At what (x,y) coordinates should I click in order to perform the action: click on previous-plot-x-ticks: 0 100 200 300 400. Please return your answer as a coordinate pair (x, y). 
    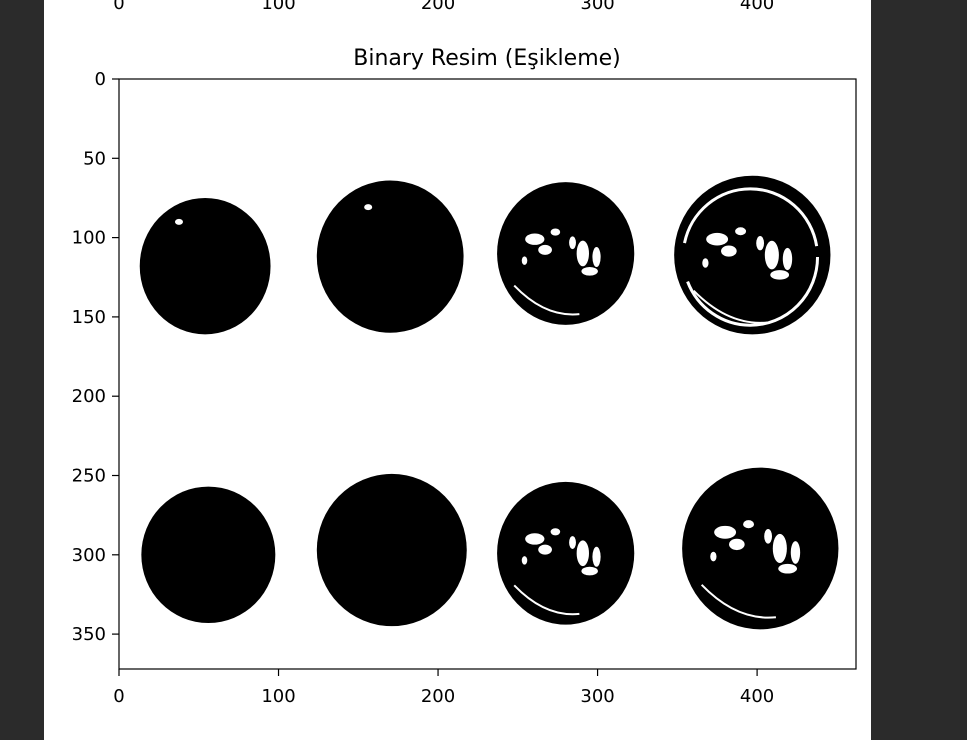
    Looking at the image, I should click on (443, 7).